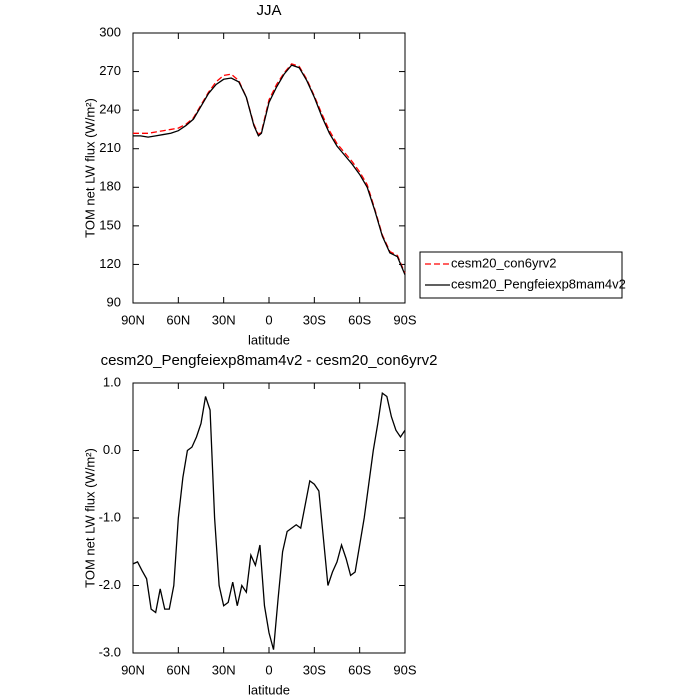 This screenshot has width=700, height=700. Describe the element at coordinates (114, 301) in the screenshot. I see `y-tick-label: 90` at that location.